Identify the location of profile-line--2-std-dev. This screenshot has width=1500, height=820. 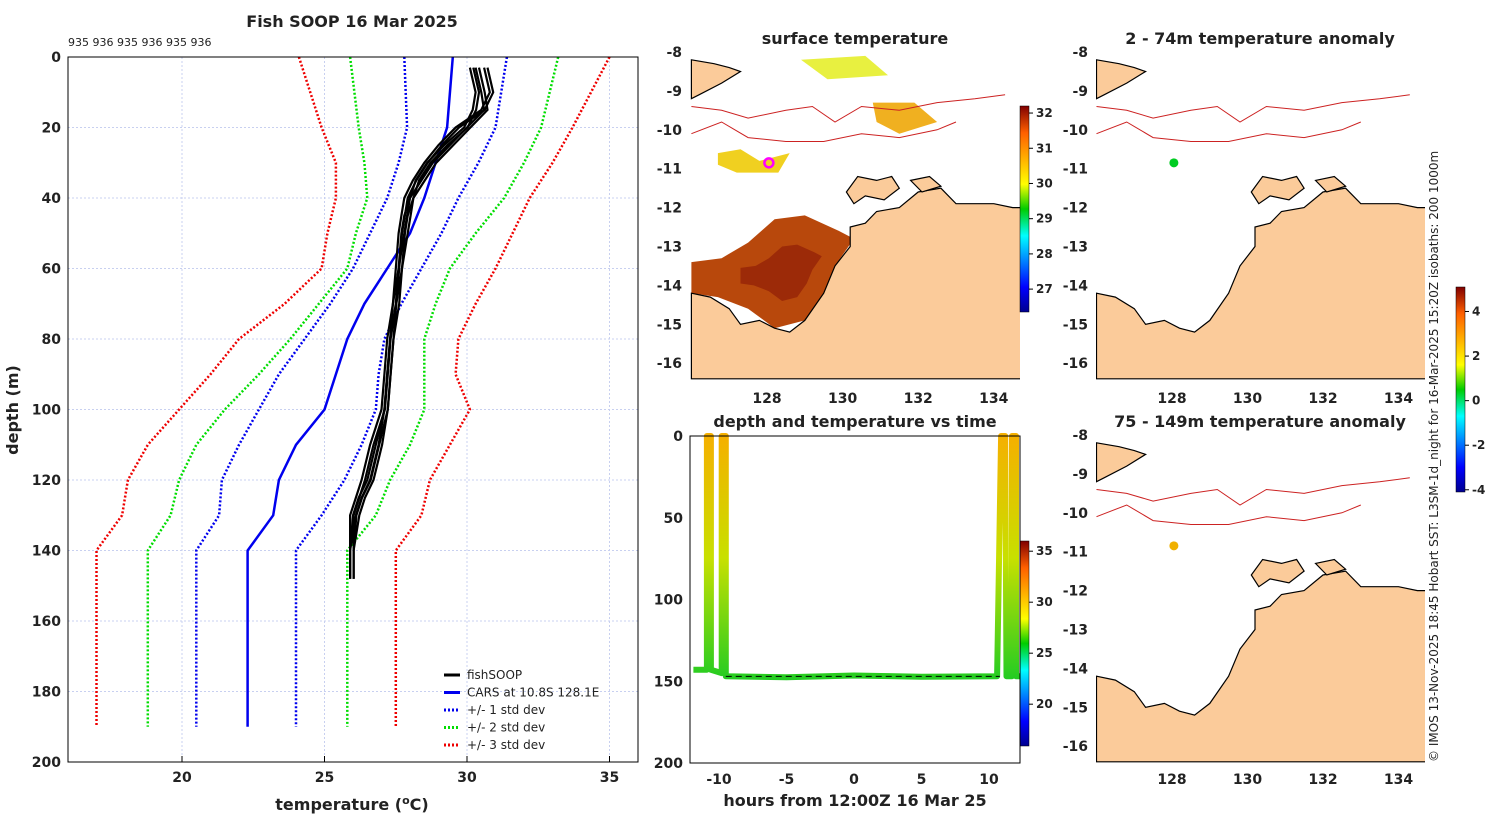
(257, 391).